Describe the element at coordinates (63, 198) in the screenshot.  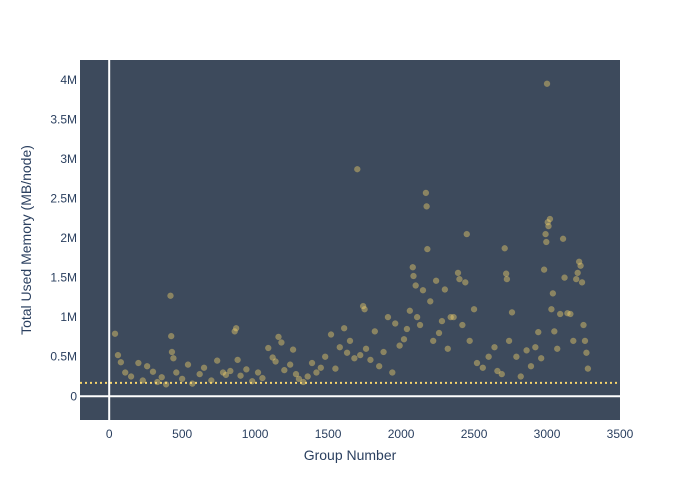
I see `y-tick-label: 2.5M` at that location.